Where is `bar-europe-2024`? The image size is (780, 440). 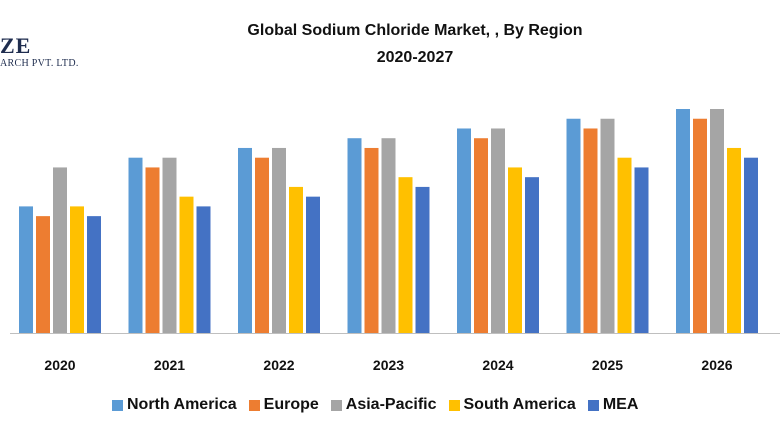 bar-europe-2024 is located at coordinates (481, 235).